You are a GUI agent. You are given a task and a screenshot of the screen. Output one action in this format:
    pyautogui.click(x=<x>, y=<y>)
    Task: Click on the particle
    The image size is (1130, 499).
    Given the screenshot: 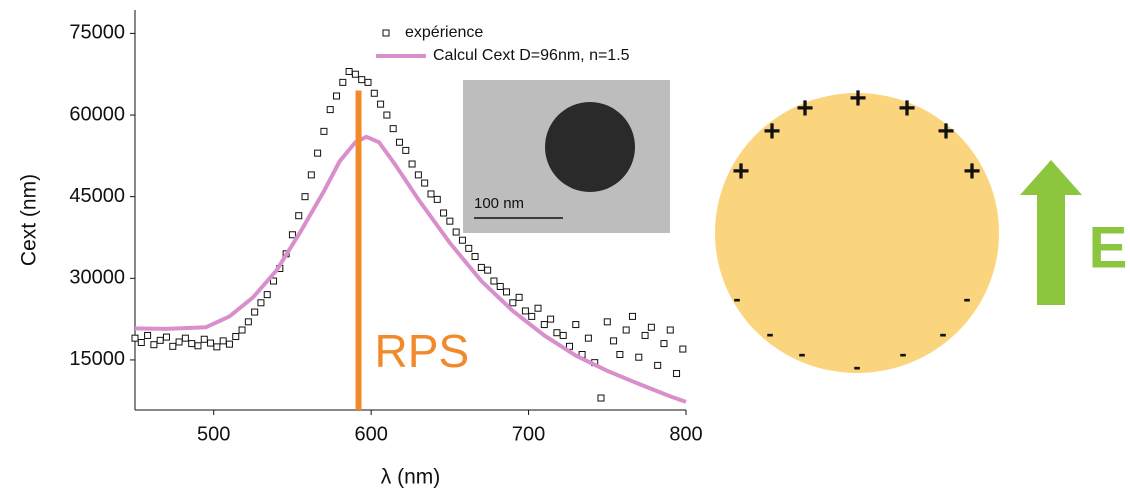 What is the action you would take?
    pyautogui.click(x=590, y=147)
    